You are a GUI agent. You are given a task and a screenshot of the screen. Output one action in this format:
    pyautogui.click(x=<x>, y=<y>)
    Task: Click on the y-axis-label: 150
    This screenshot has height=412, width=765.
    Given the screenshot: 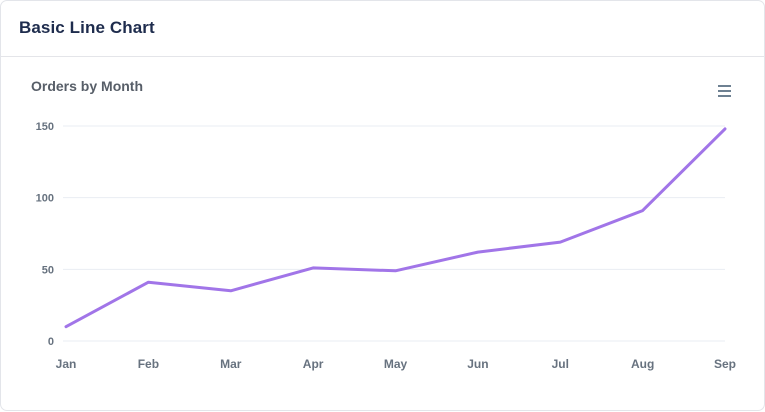 What is the action you would take?
    pyautogui.click(x=45, y=127)
    